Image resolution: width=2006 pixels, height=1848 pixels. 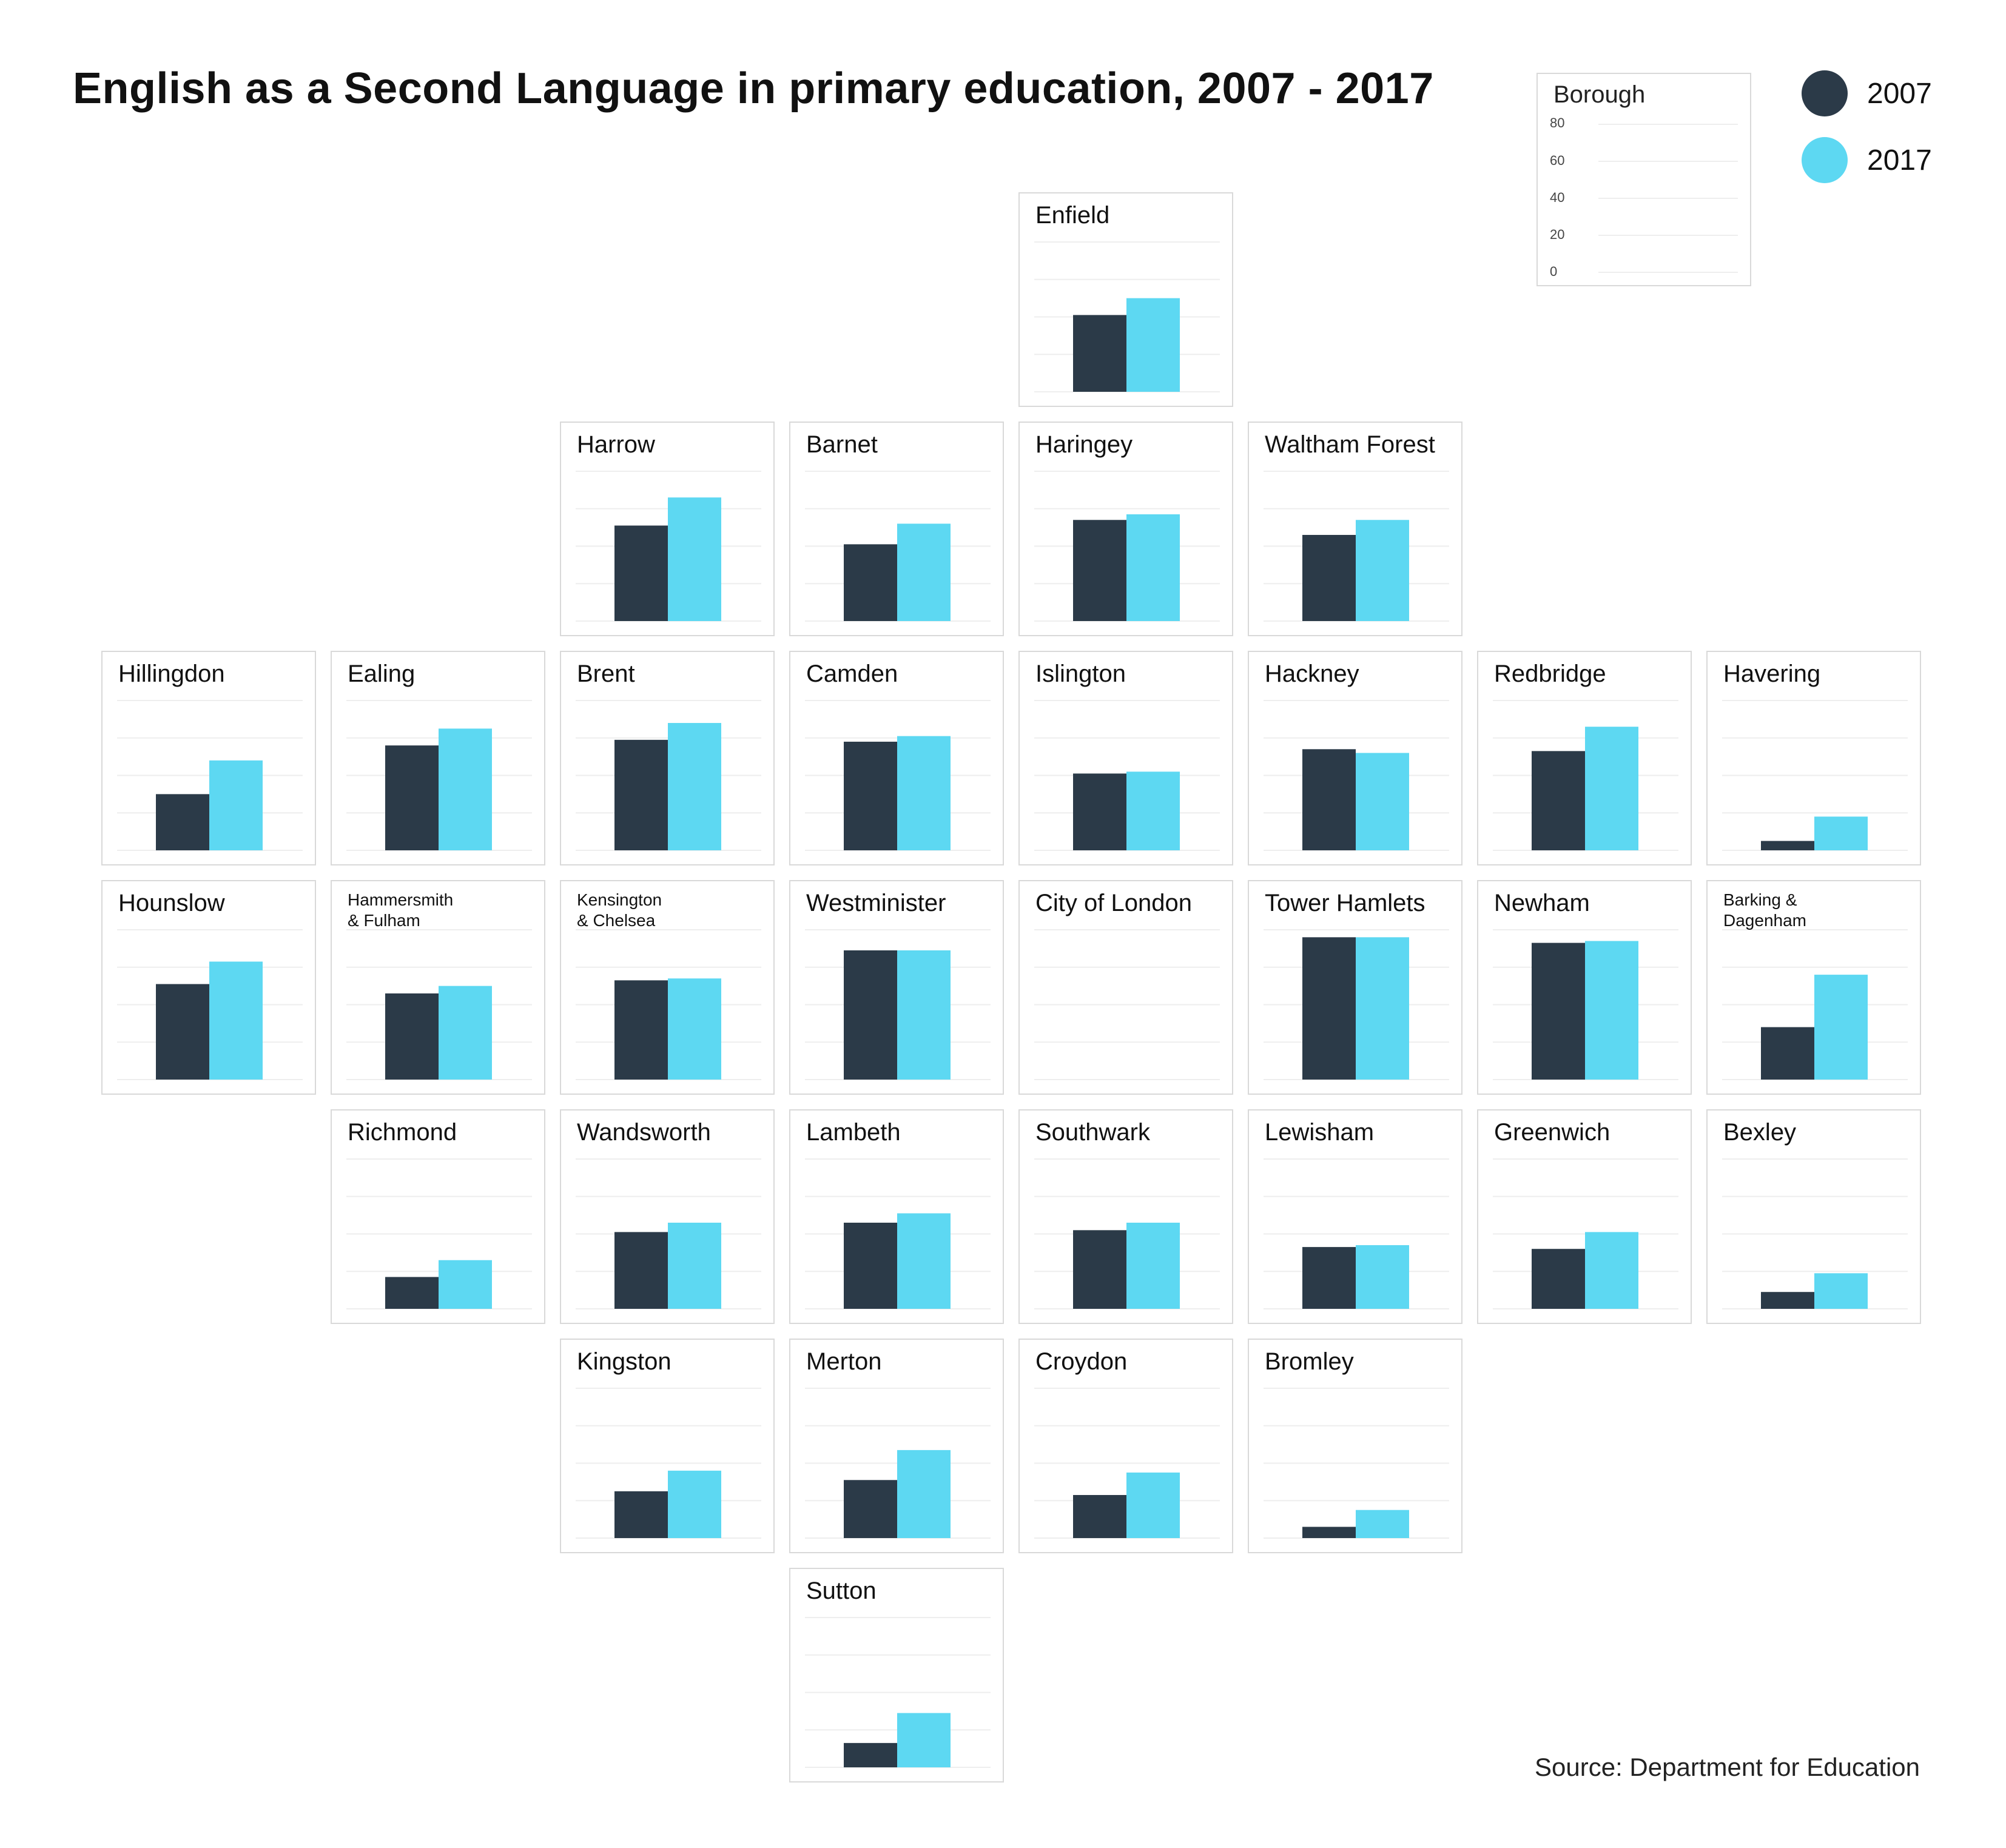 I want to click on borough-tile-haringey: Haringey, so click(x=1125, y=529).